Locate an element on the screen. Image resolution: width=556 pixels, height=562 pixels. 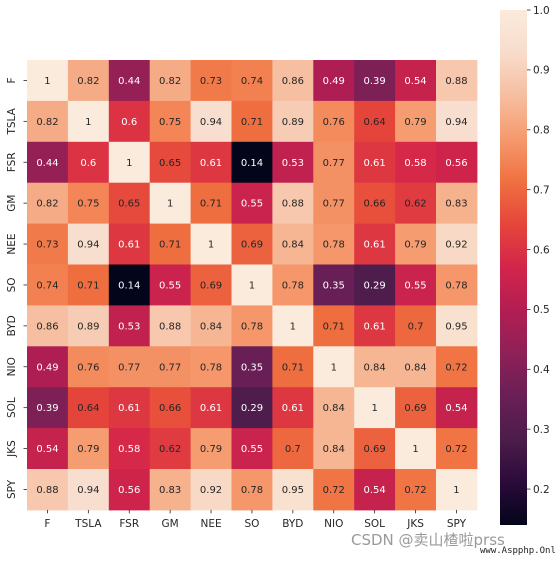
cell-value-label: 0.79 is located at coordinates (415, 122).